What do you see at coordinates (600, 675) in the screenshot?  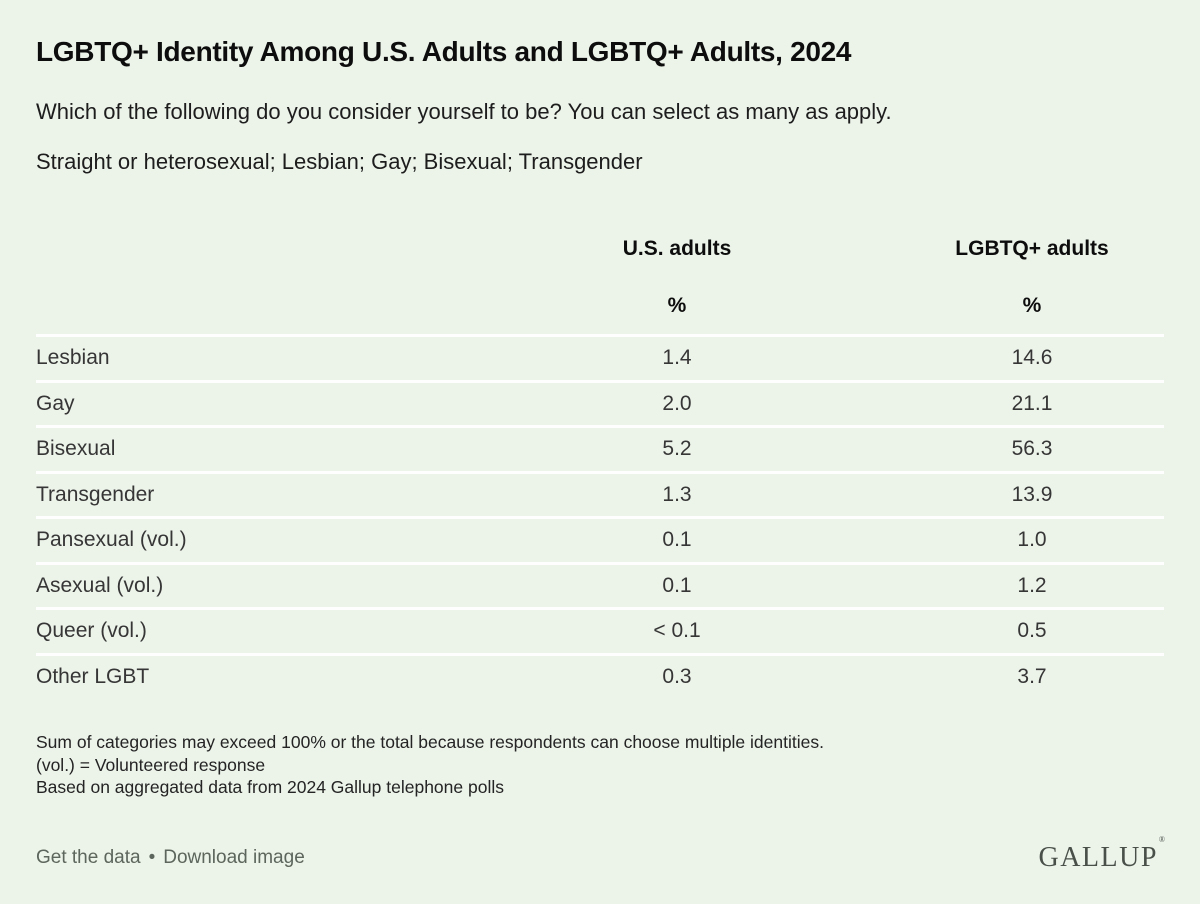 I see `table-row: Other LGBT 0.3 3.7` at bounding box center [600, 675].